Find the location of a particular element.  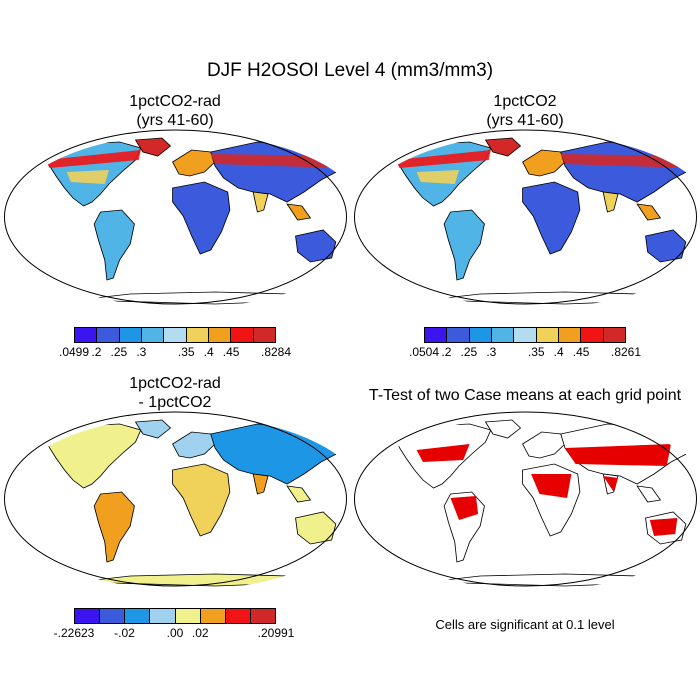

colorbar-tick-label: .20991 is located at coordinates (276, 633).